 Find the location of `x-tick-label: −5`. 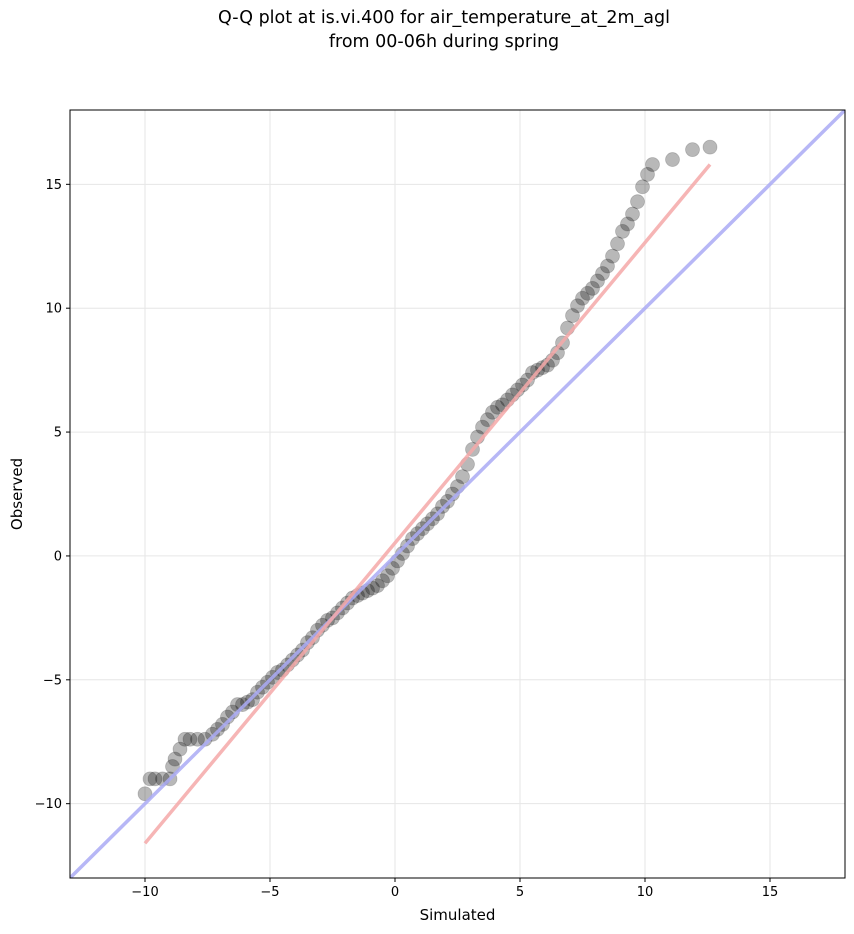

x-tick-label: −5 is located at coordinates (269, 892).